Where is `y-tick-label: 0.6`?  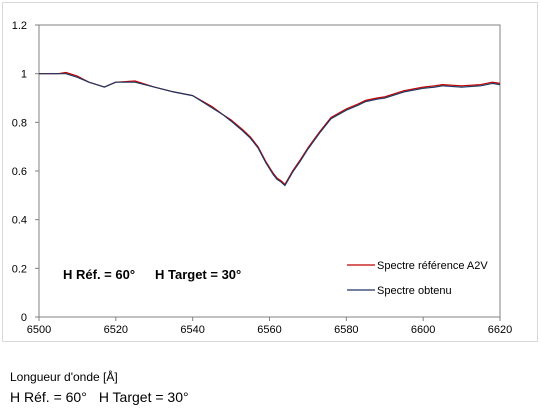
y-tick-label: 0.6 is located at coordinates (19, 172).